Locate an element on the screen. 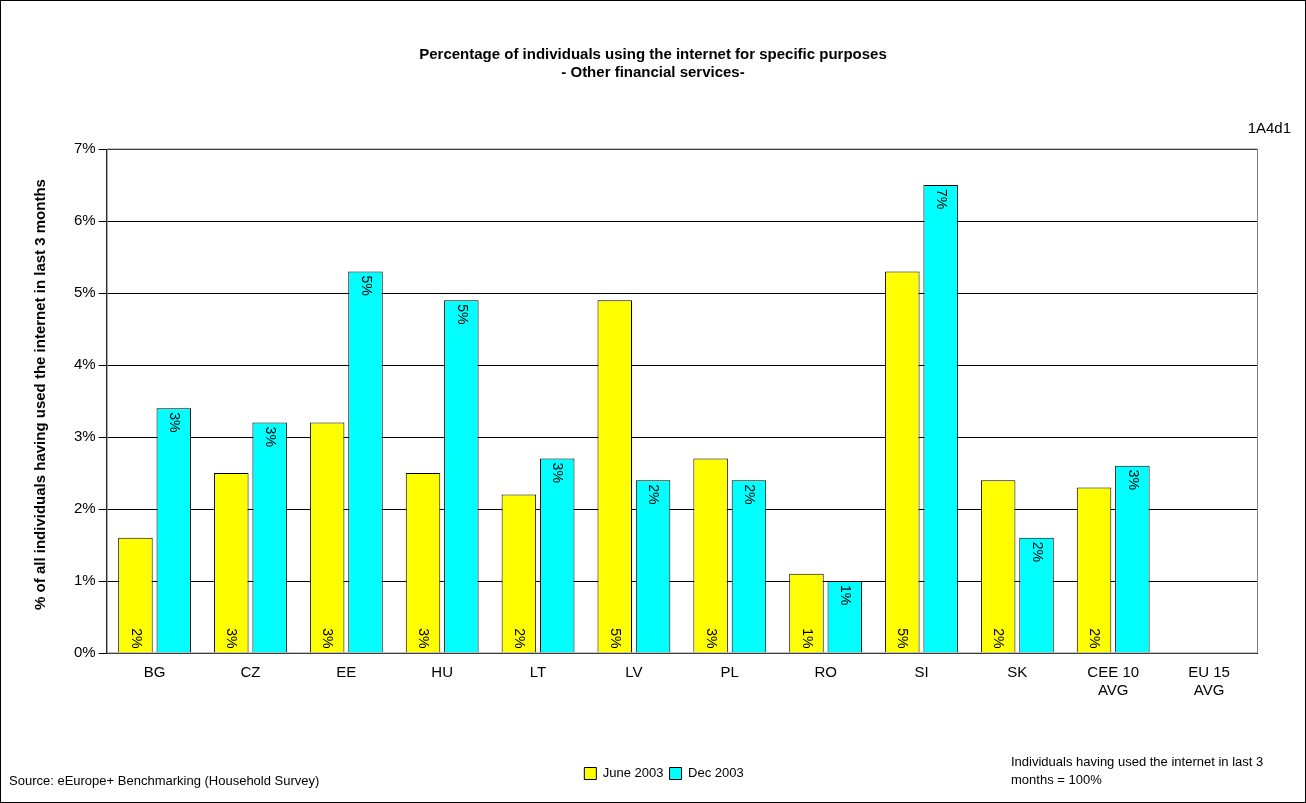 This screenshot has height=803, width=1306. y-tick-label: 4% is located at coordinates (84, 364).